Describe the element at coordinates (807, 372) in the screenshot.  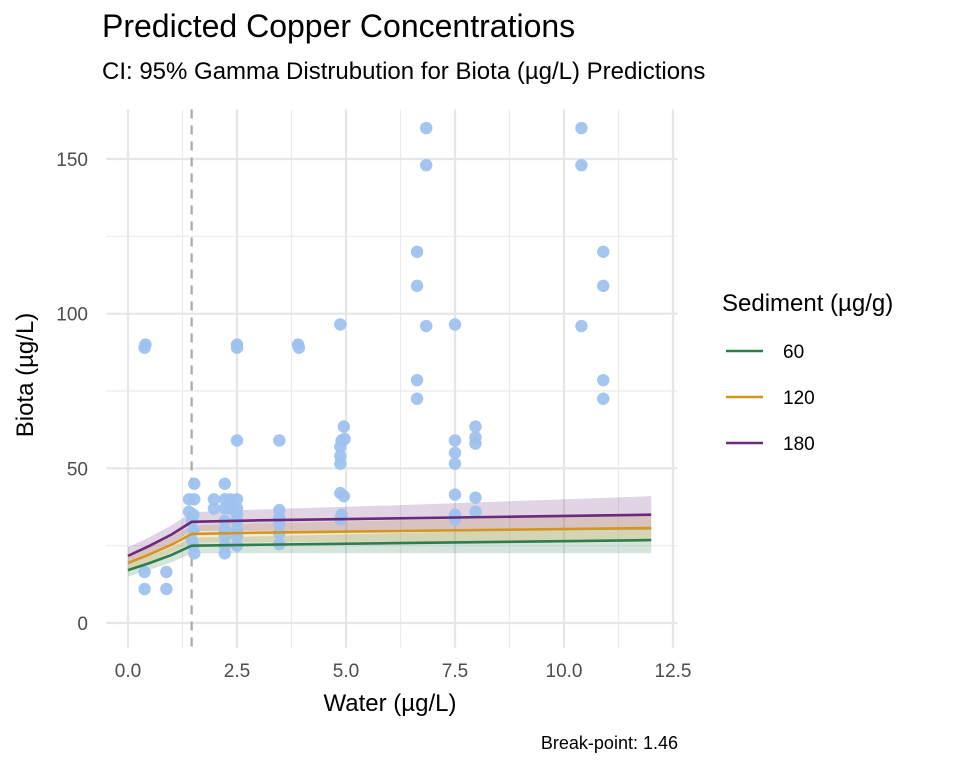
I see `legend: Sediment (µg/g) 60 120 180` at that location.